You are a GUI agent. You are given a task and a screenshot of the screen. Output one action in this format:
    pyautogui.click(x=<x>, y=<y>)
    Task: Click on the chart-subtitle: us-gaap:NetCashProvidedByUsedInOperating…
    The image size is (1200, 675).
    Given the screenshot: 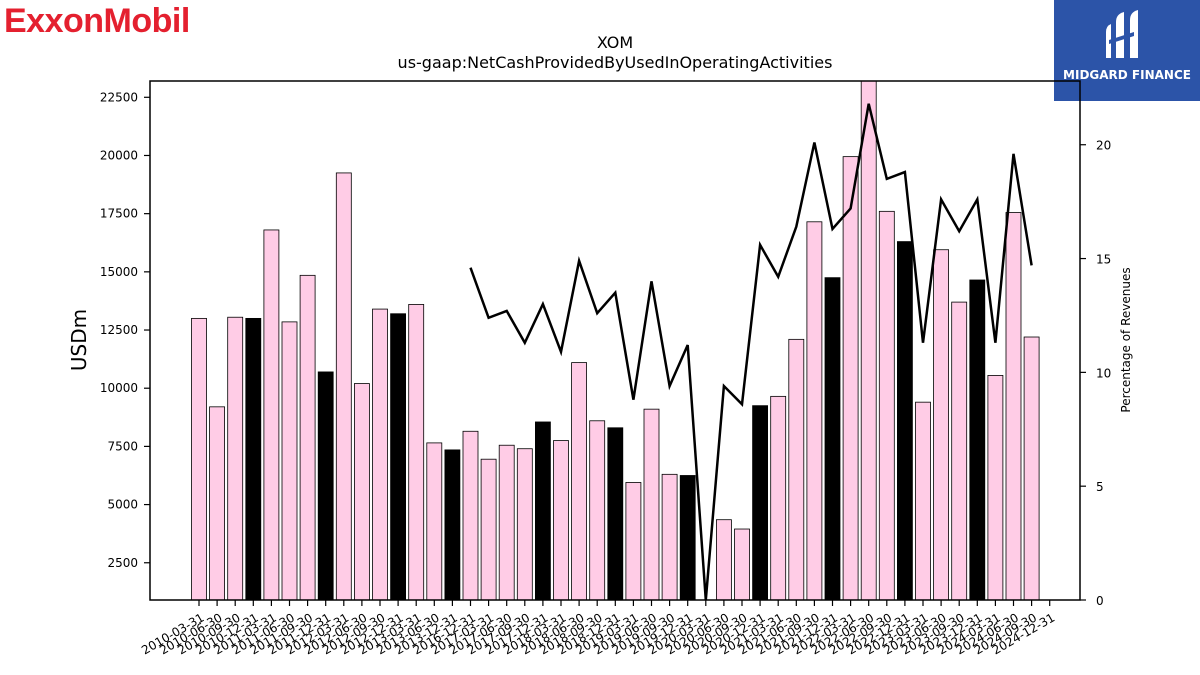 What is the action you would take?
    pyautogui.click(x=615, y=62)
    